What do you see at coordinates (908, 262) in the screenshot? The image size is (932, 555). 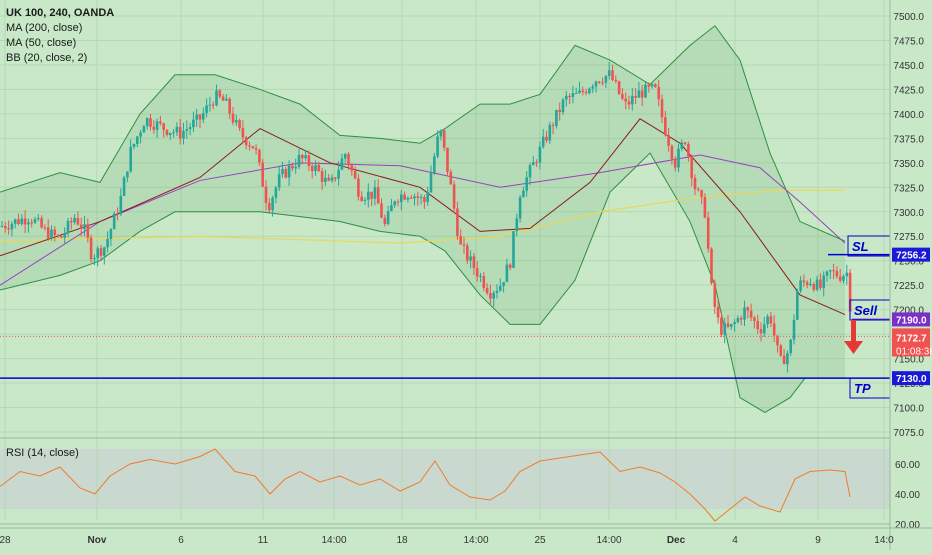 I see `price-tick-label: 7250.0` at bounding box center [908, 262].